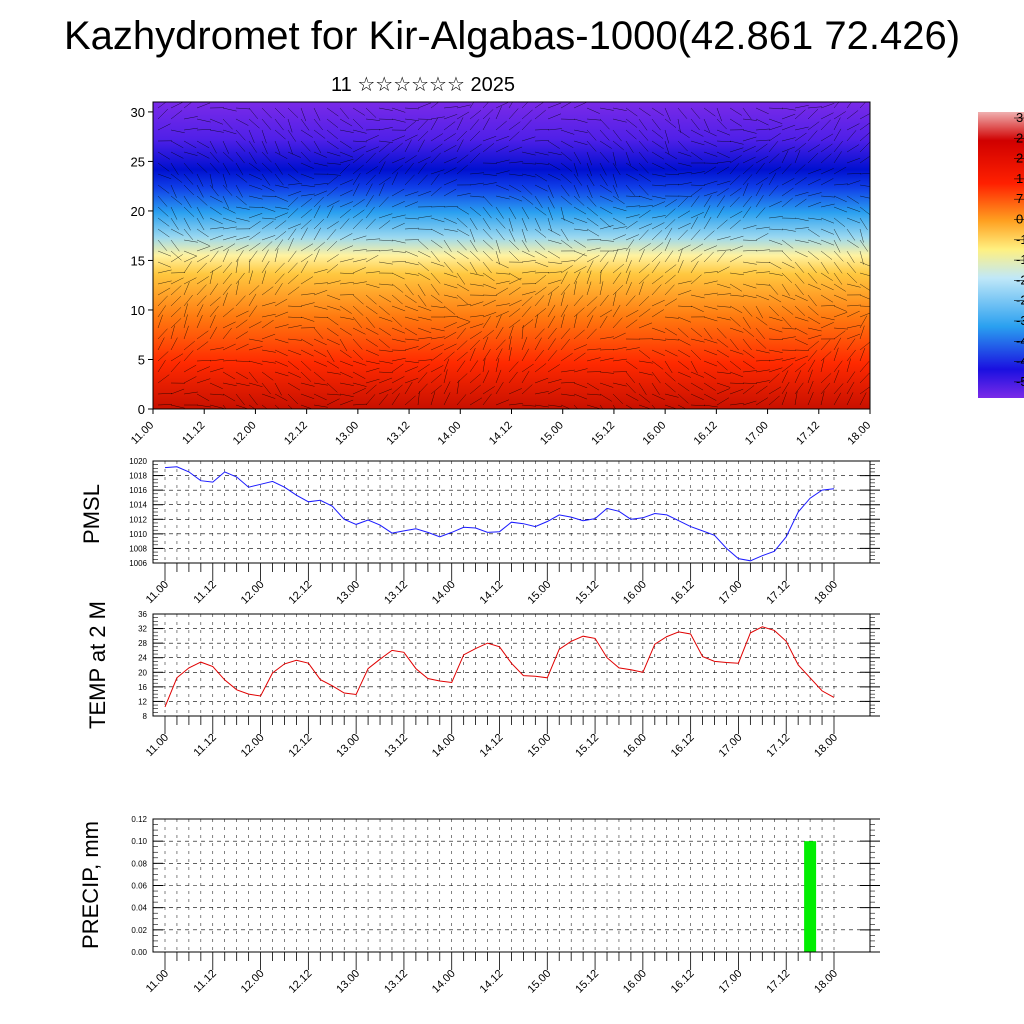 This screenshot has width=1024, height=1024. I want to click on temp-series-line, so click(499, 667).